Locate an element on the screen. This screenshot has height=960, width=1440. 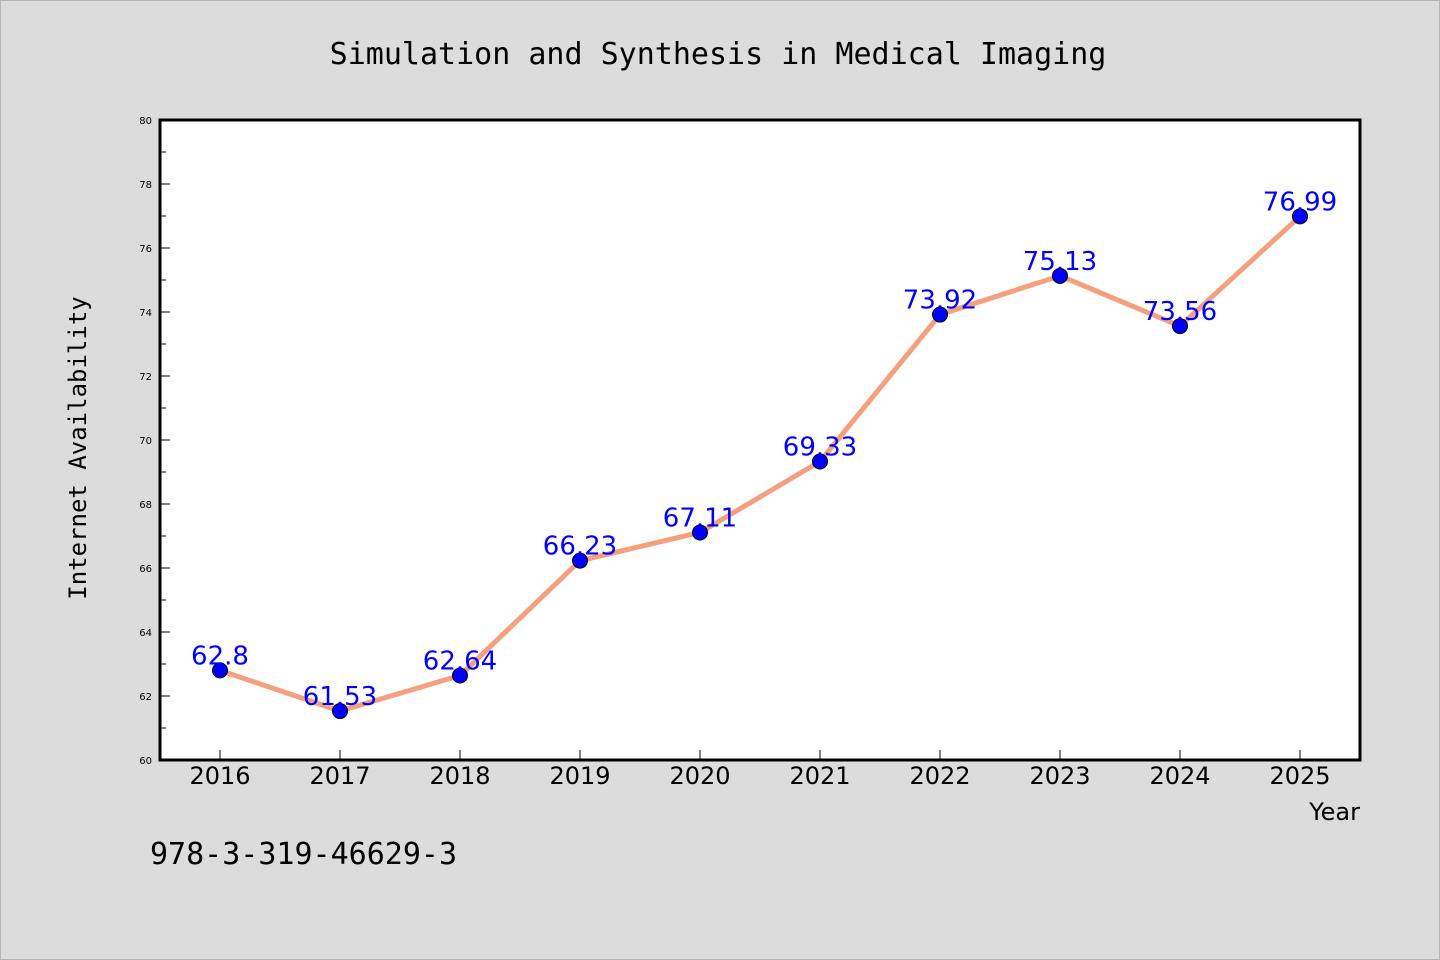
data-point-label: 67.11 is located at coordinates (700, 518).